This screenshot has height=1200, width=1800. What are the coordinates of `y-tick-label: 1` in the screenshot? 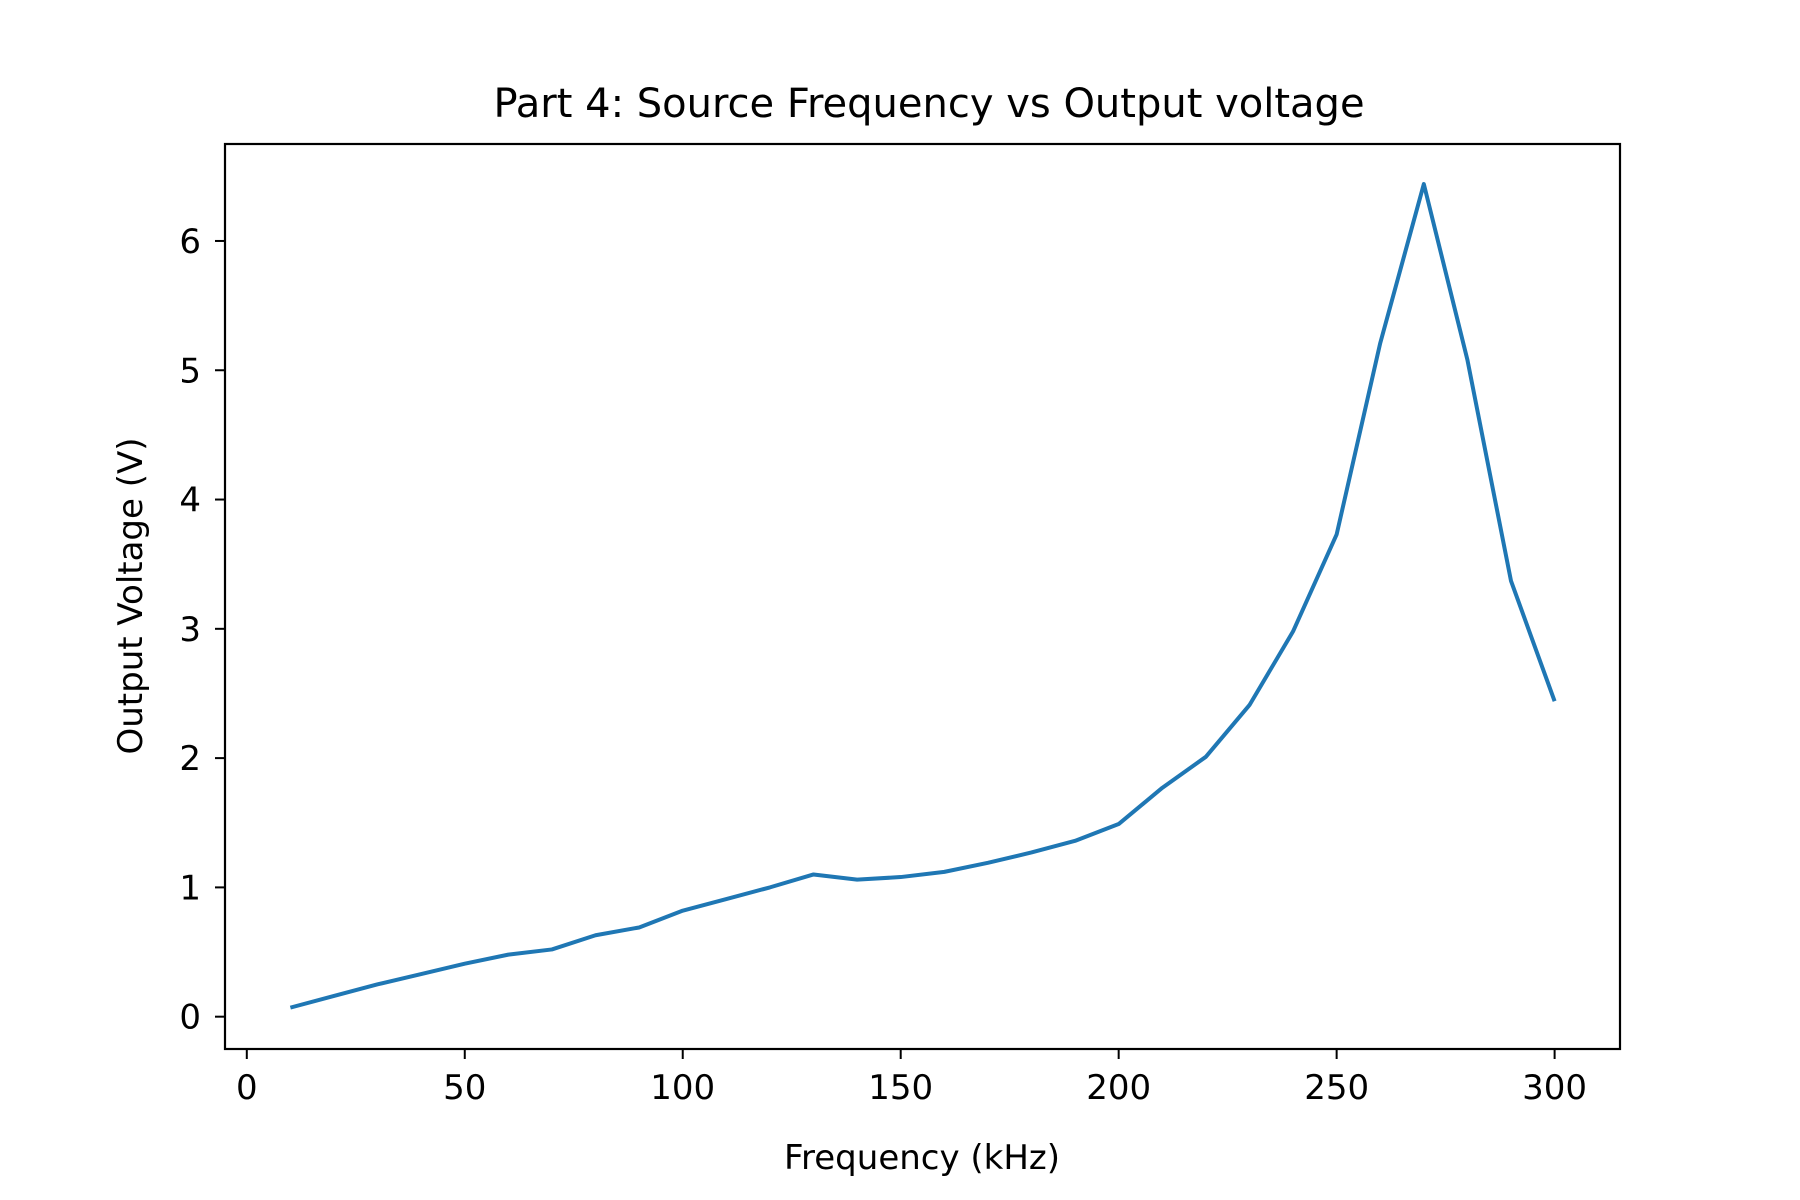 It's located at (190, 888).